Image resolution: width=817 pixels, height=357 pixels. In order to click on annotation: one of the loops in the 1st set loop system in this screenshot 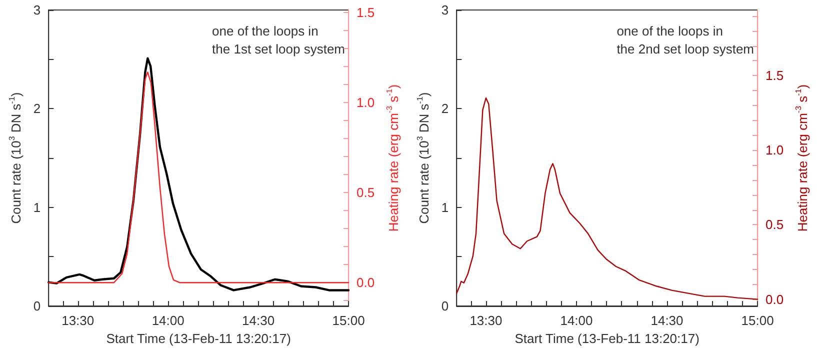, I will do `click(278, 40)`.